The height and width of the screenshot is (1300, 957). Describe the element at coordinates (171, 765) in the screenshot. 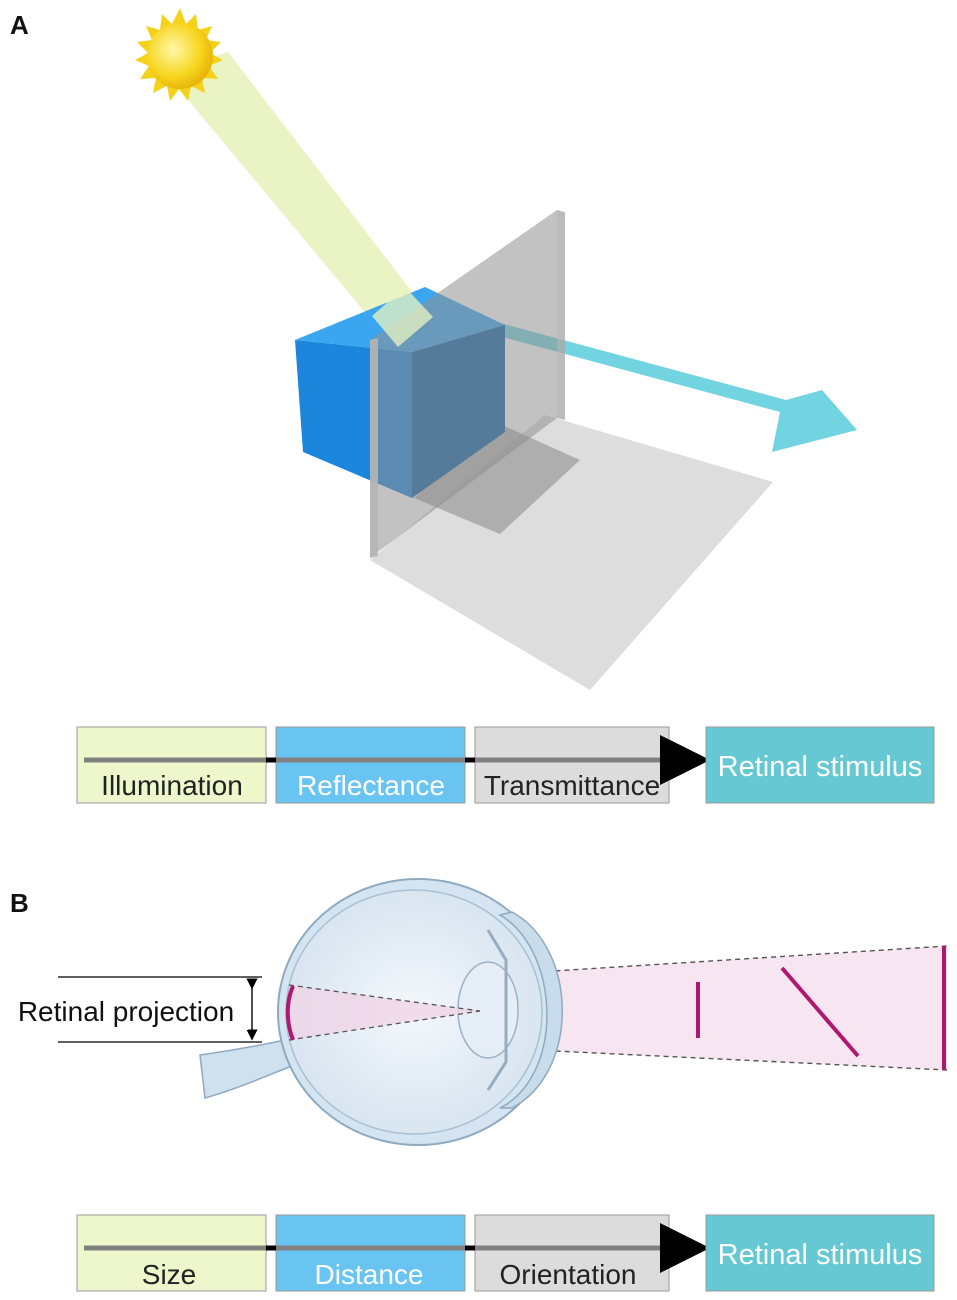

I see `illumination-box` at that location.